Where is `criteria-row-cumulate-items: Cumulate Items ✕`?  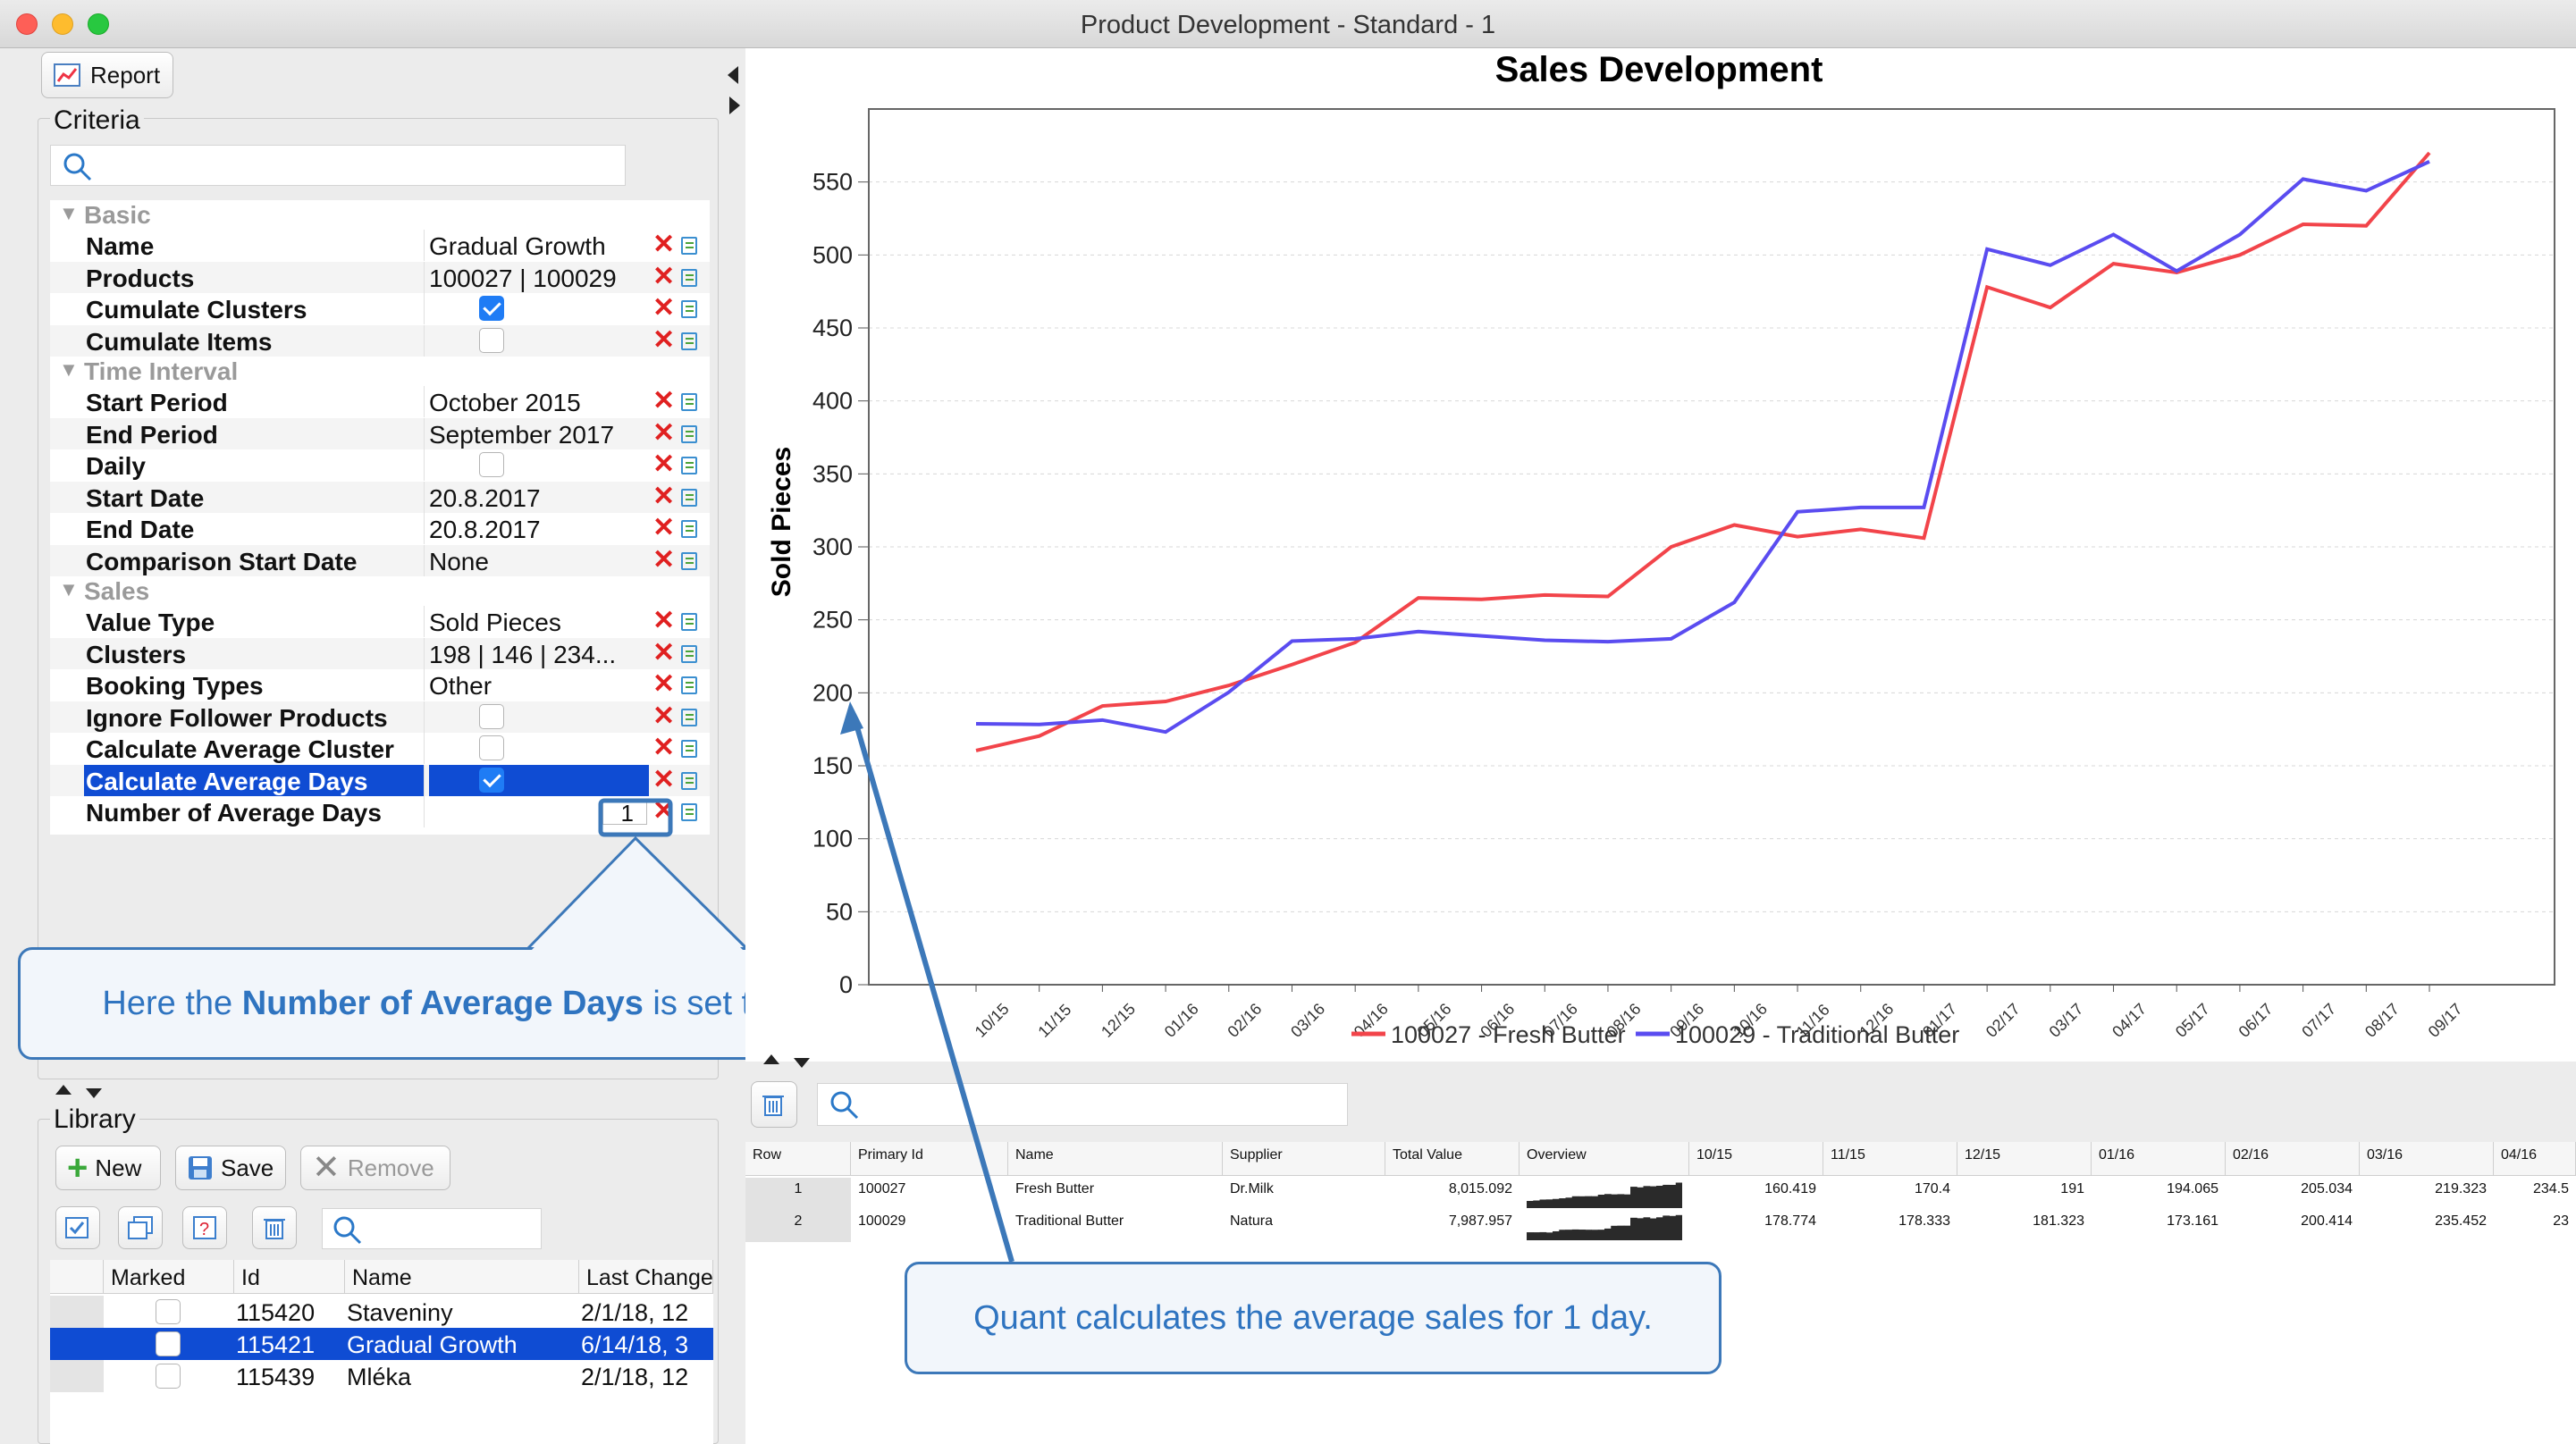 criteria-row-cumulate-items: Cumulate Items ✕ is located at coordinates (380, 340).